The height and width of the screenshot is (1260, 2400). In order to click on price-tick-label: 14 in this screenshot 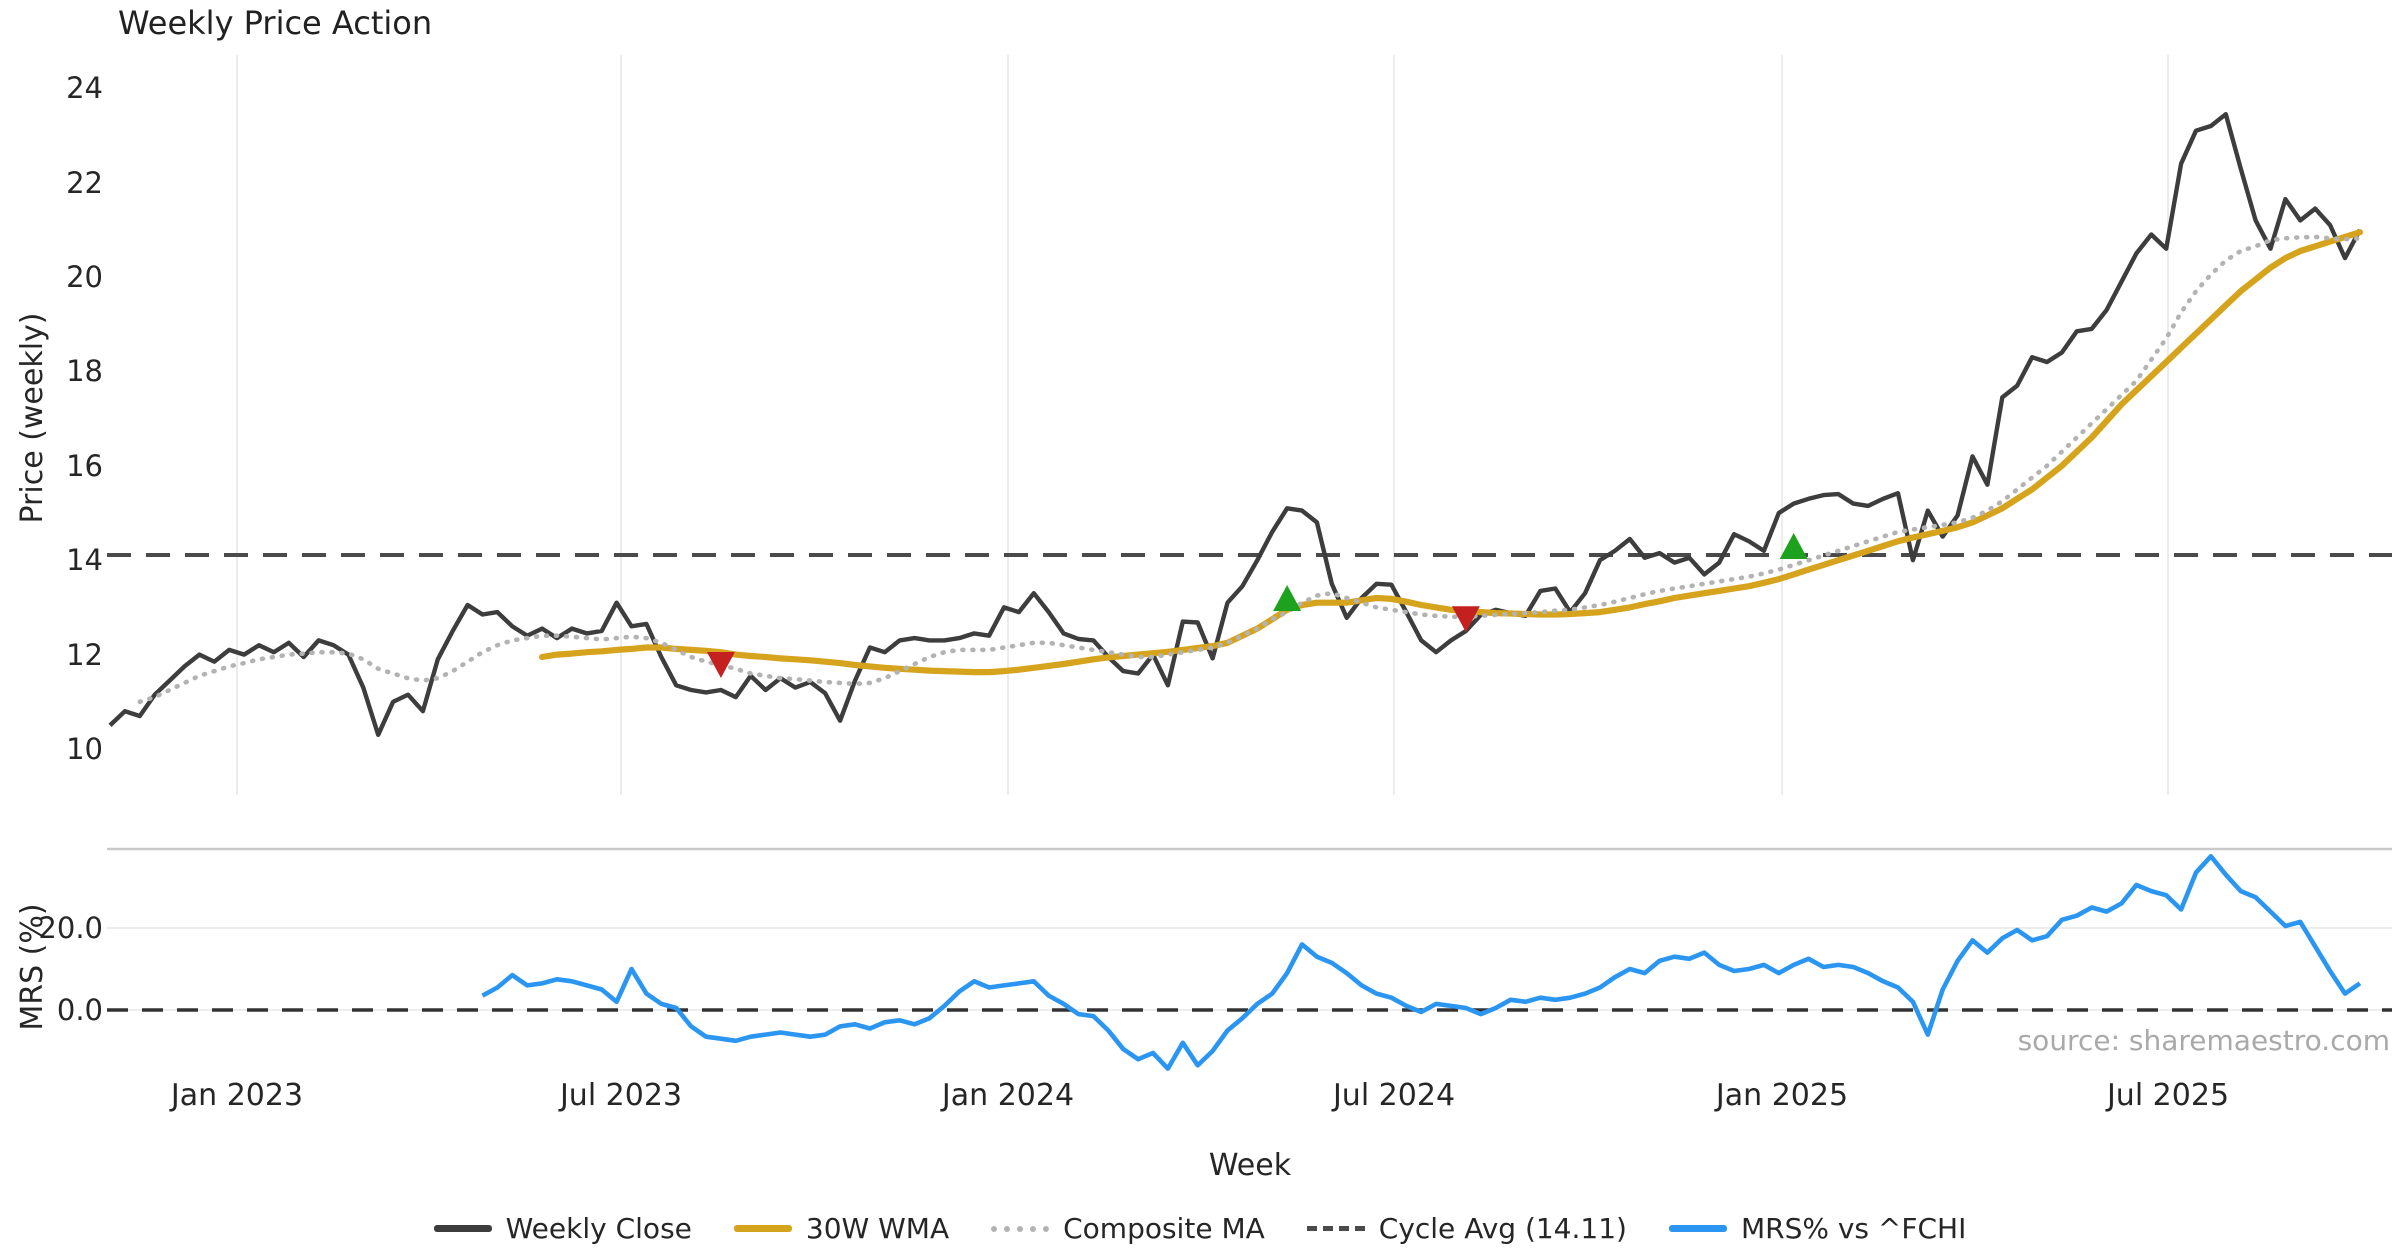, I will do `click(84, 560)`.